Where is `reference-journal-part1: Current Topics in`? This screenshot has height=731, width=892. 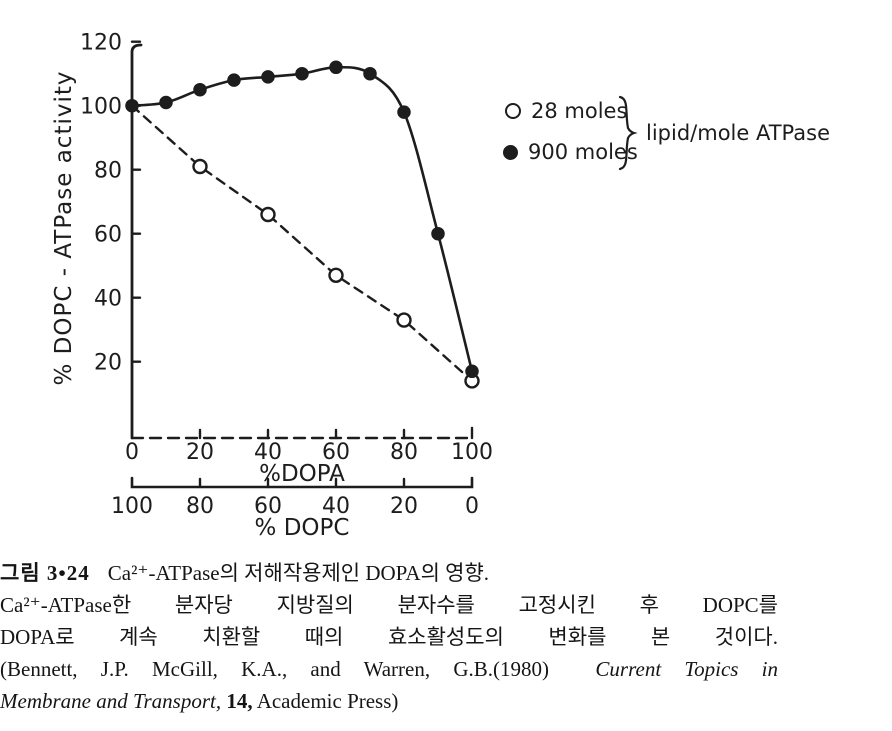
reference-journal-part1: Current Topics in is located at coordinates (686, 669).